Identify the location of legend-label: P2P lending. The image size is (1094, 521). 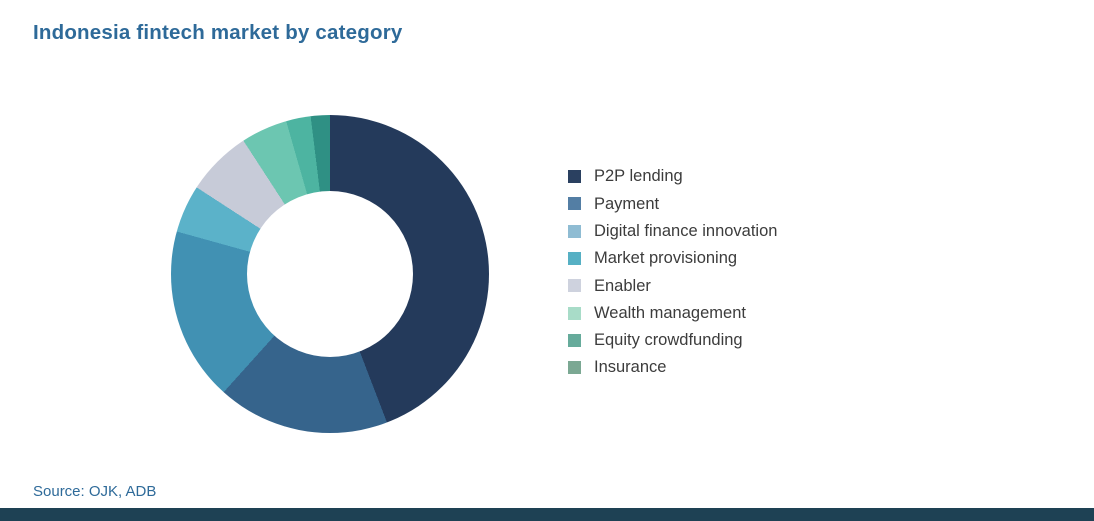
(638, 176).